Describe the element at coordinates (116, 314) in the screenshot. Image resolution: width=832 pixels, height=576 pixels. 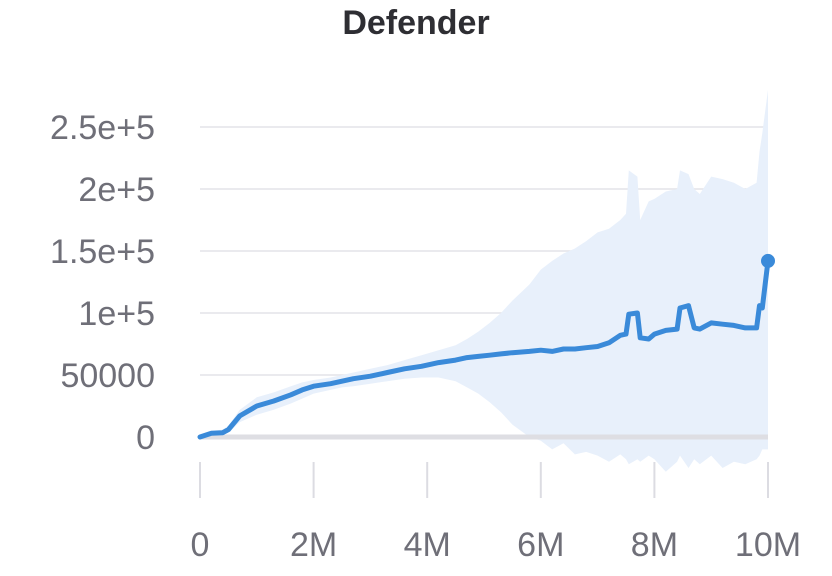
I see `y-tick-label: 1e+5` at that location.